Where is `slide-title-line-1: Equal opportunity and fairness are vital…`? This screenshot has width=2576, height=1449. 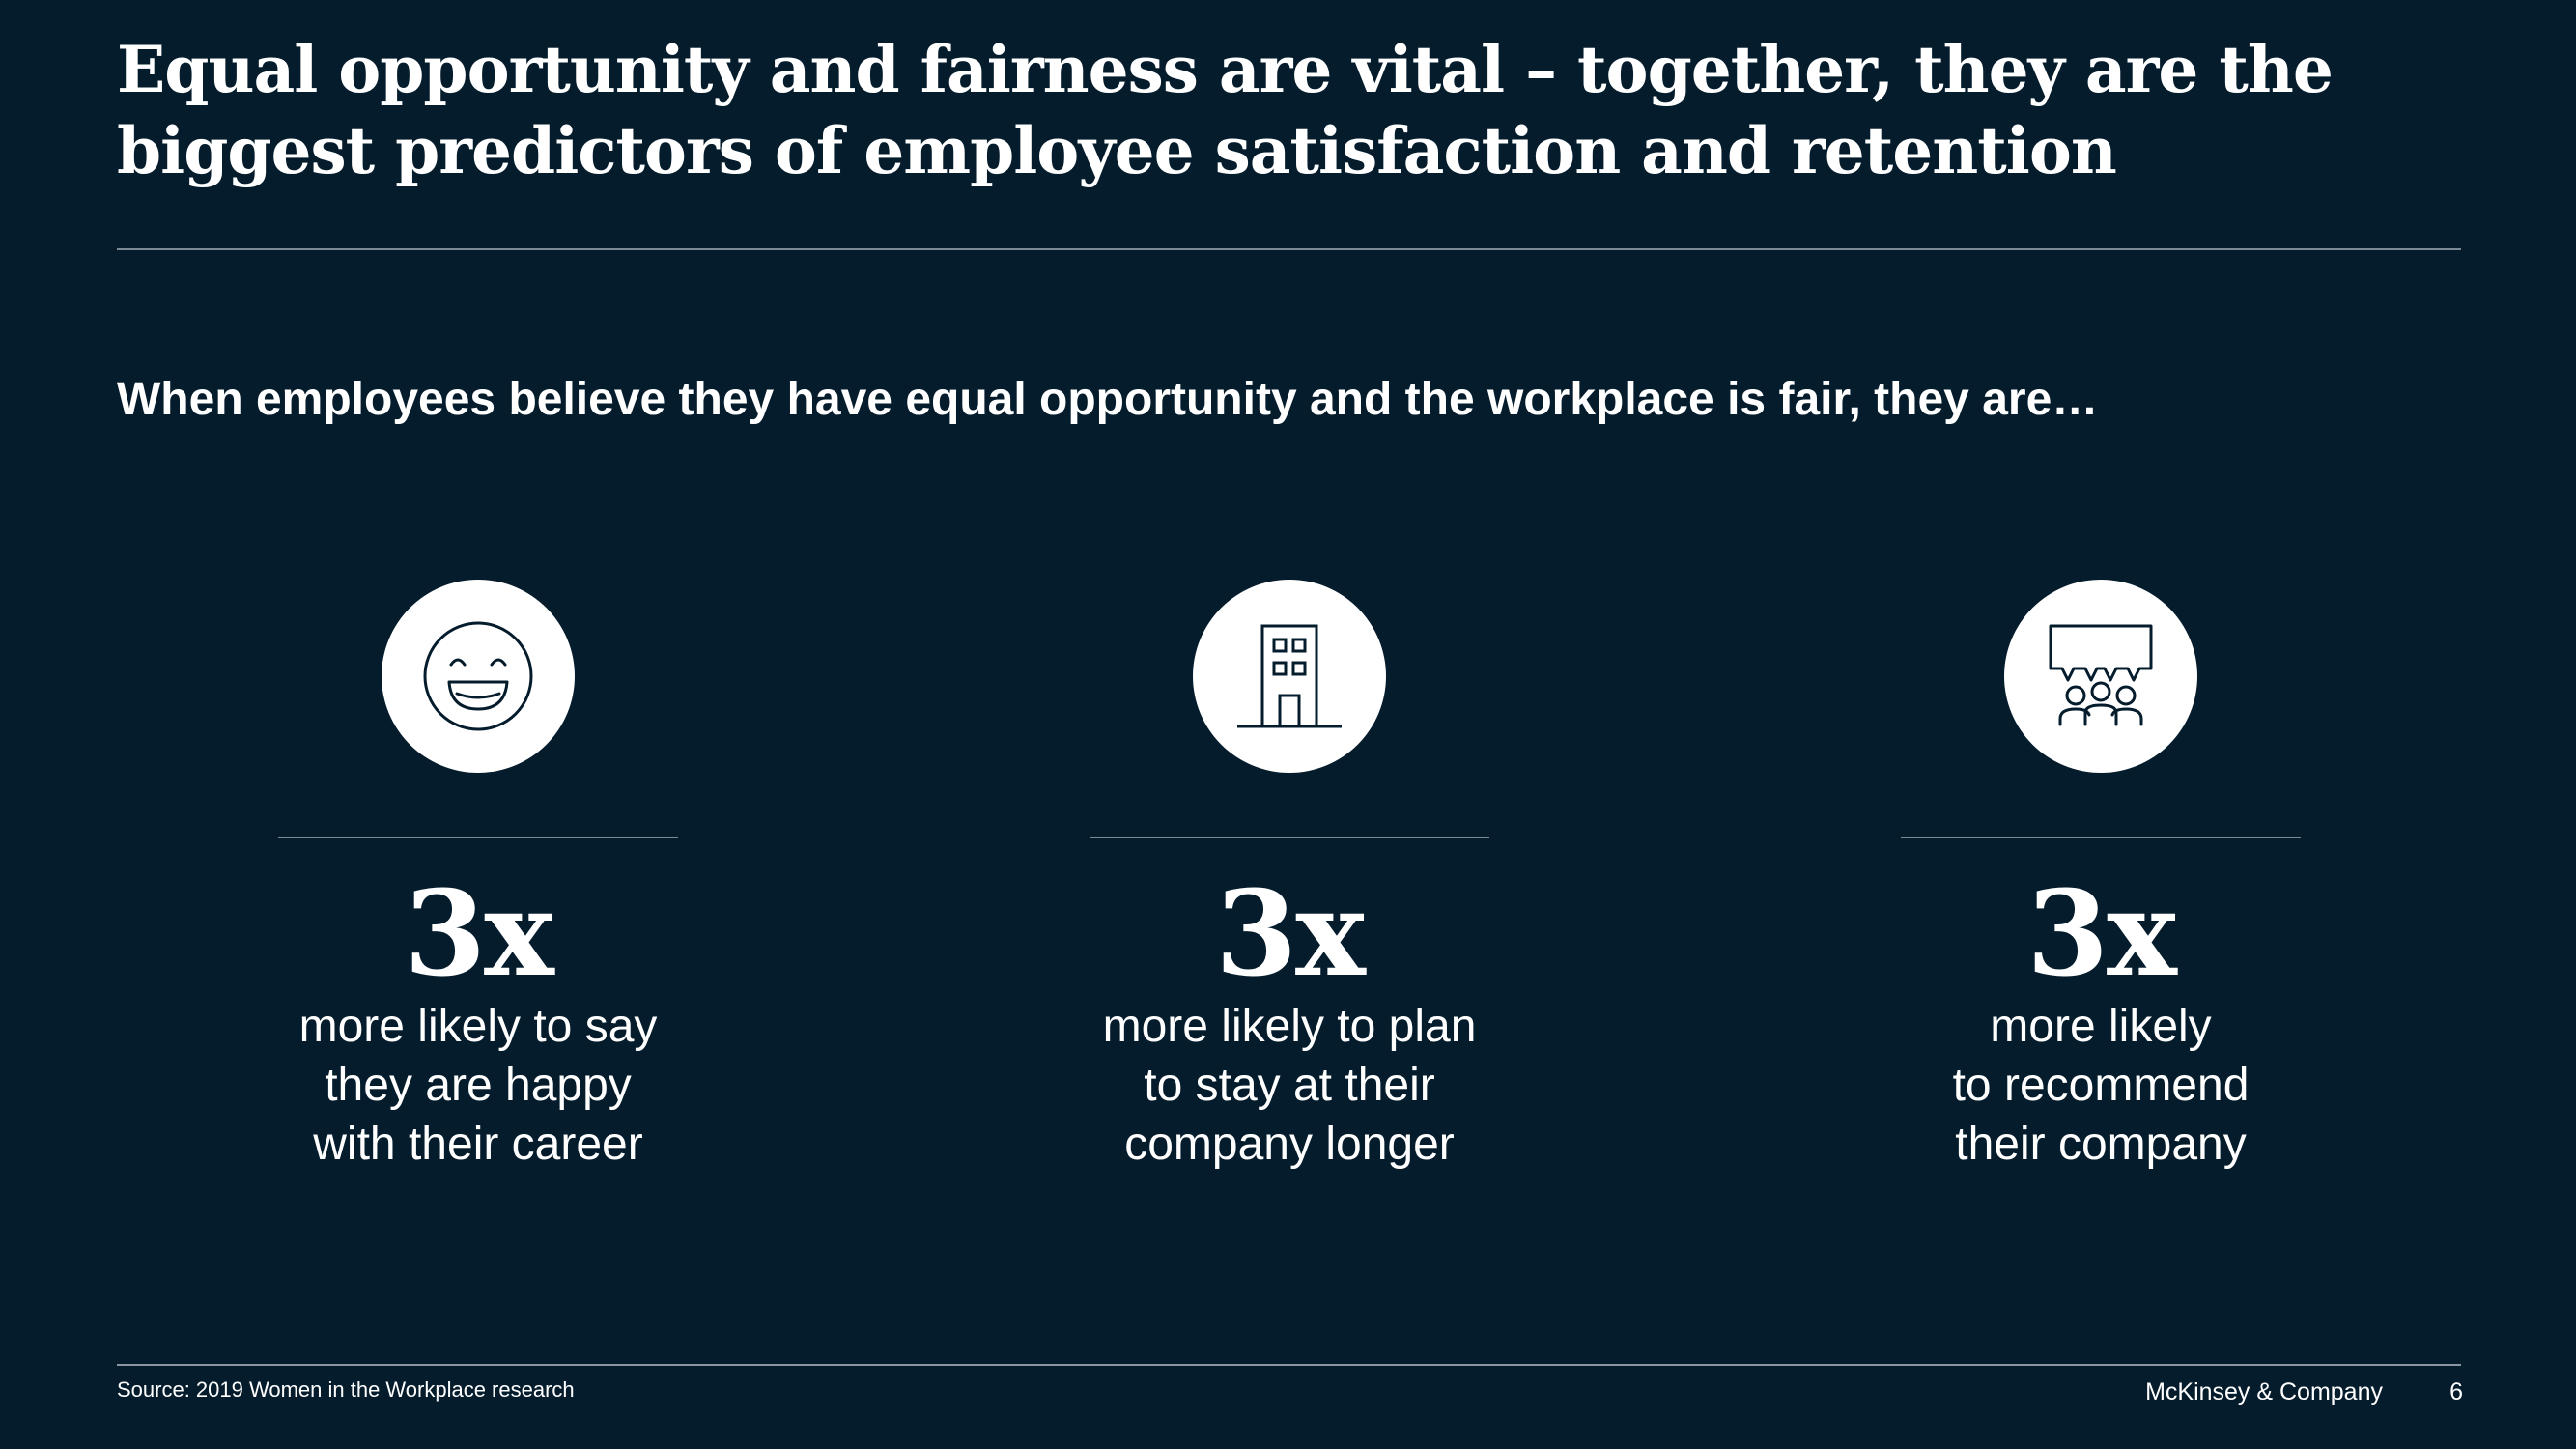
slide-title-line-1: Equal opportunity and fairness are vital… is located at coordinates (1225, 69).